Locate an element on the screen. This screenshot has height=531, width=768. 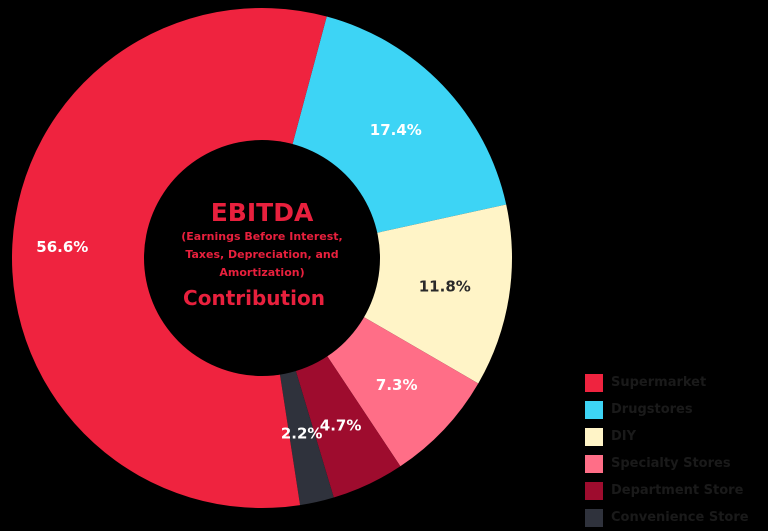
legend-item-department-store: Department Store is located at coordinates (676, 490).